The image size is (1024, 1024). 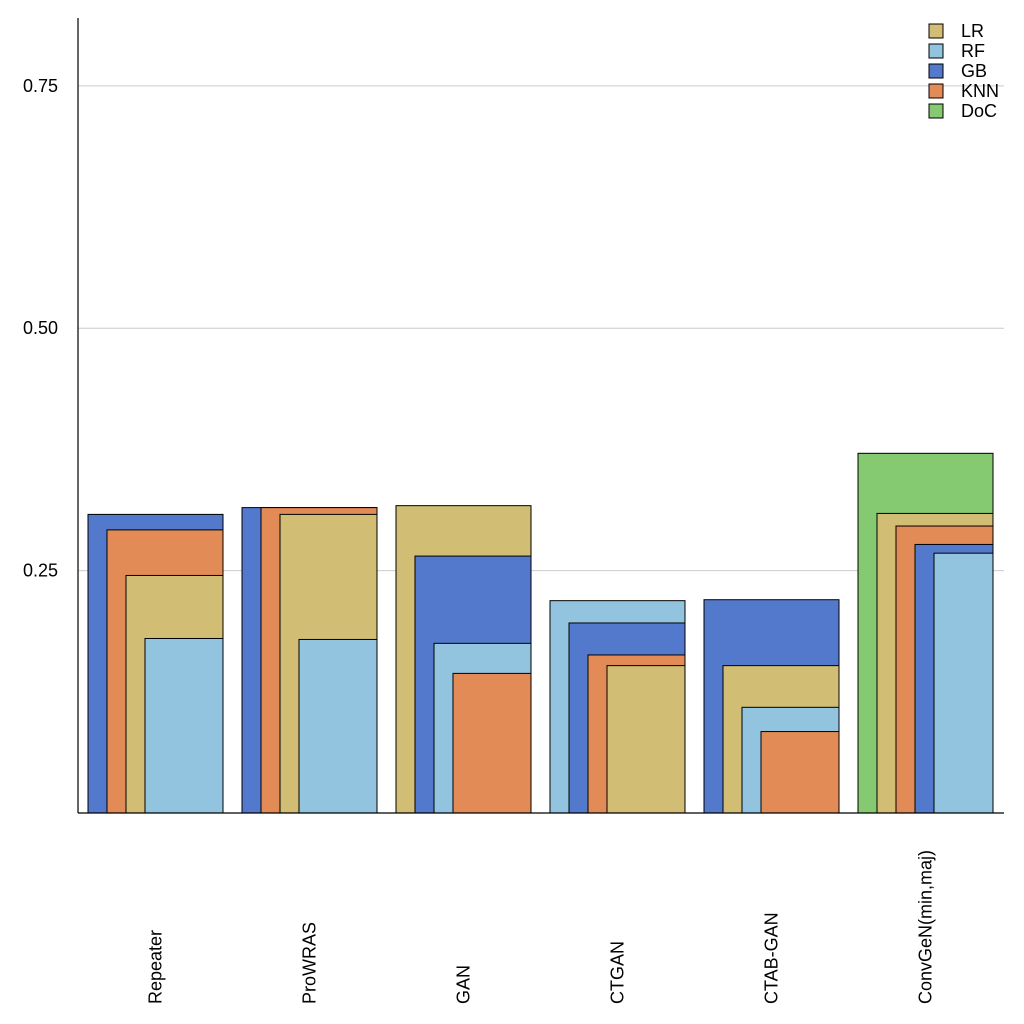 I want to click on legend-item-knn: KNN, so click(x=963, y=91).